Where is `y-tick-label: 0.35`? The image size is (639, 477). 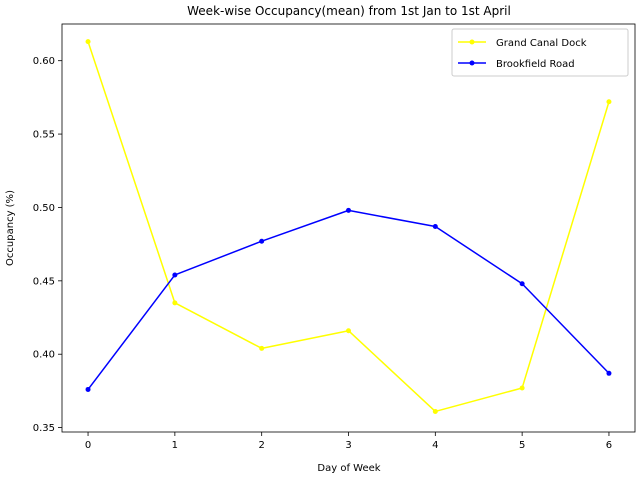 y-tick-label: 0.35 is located at coordinates (44, 428).